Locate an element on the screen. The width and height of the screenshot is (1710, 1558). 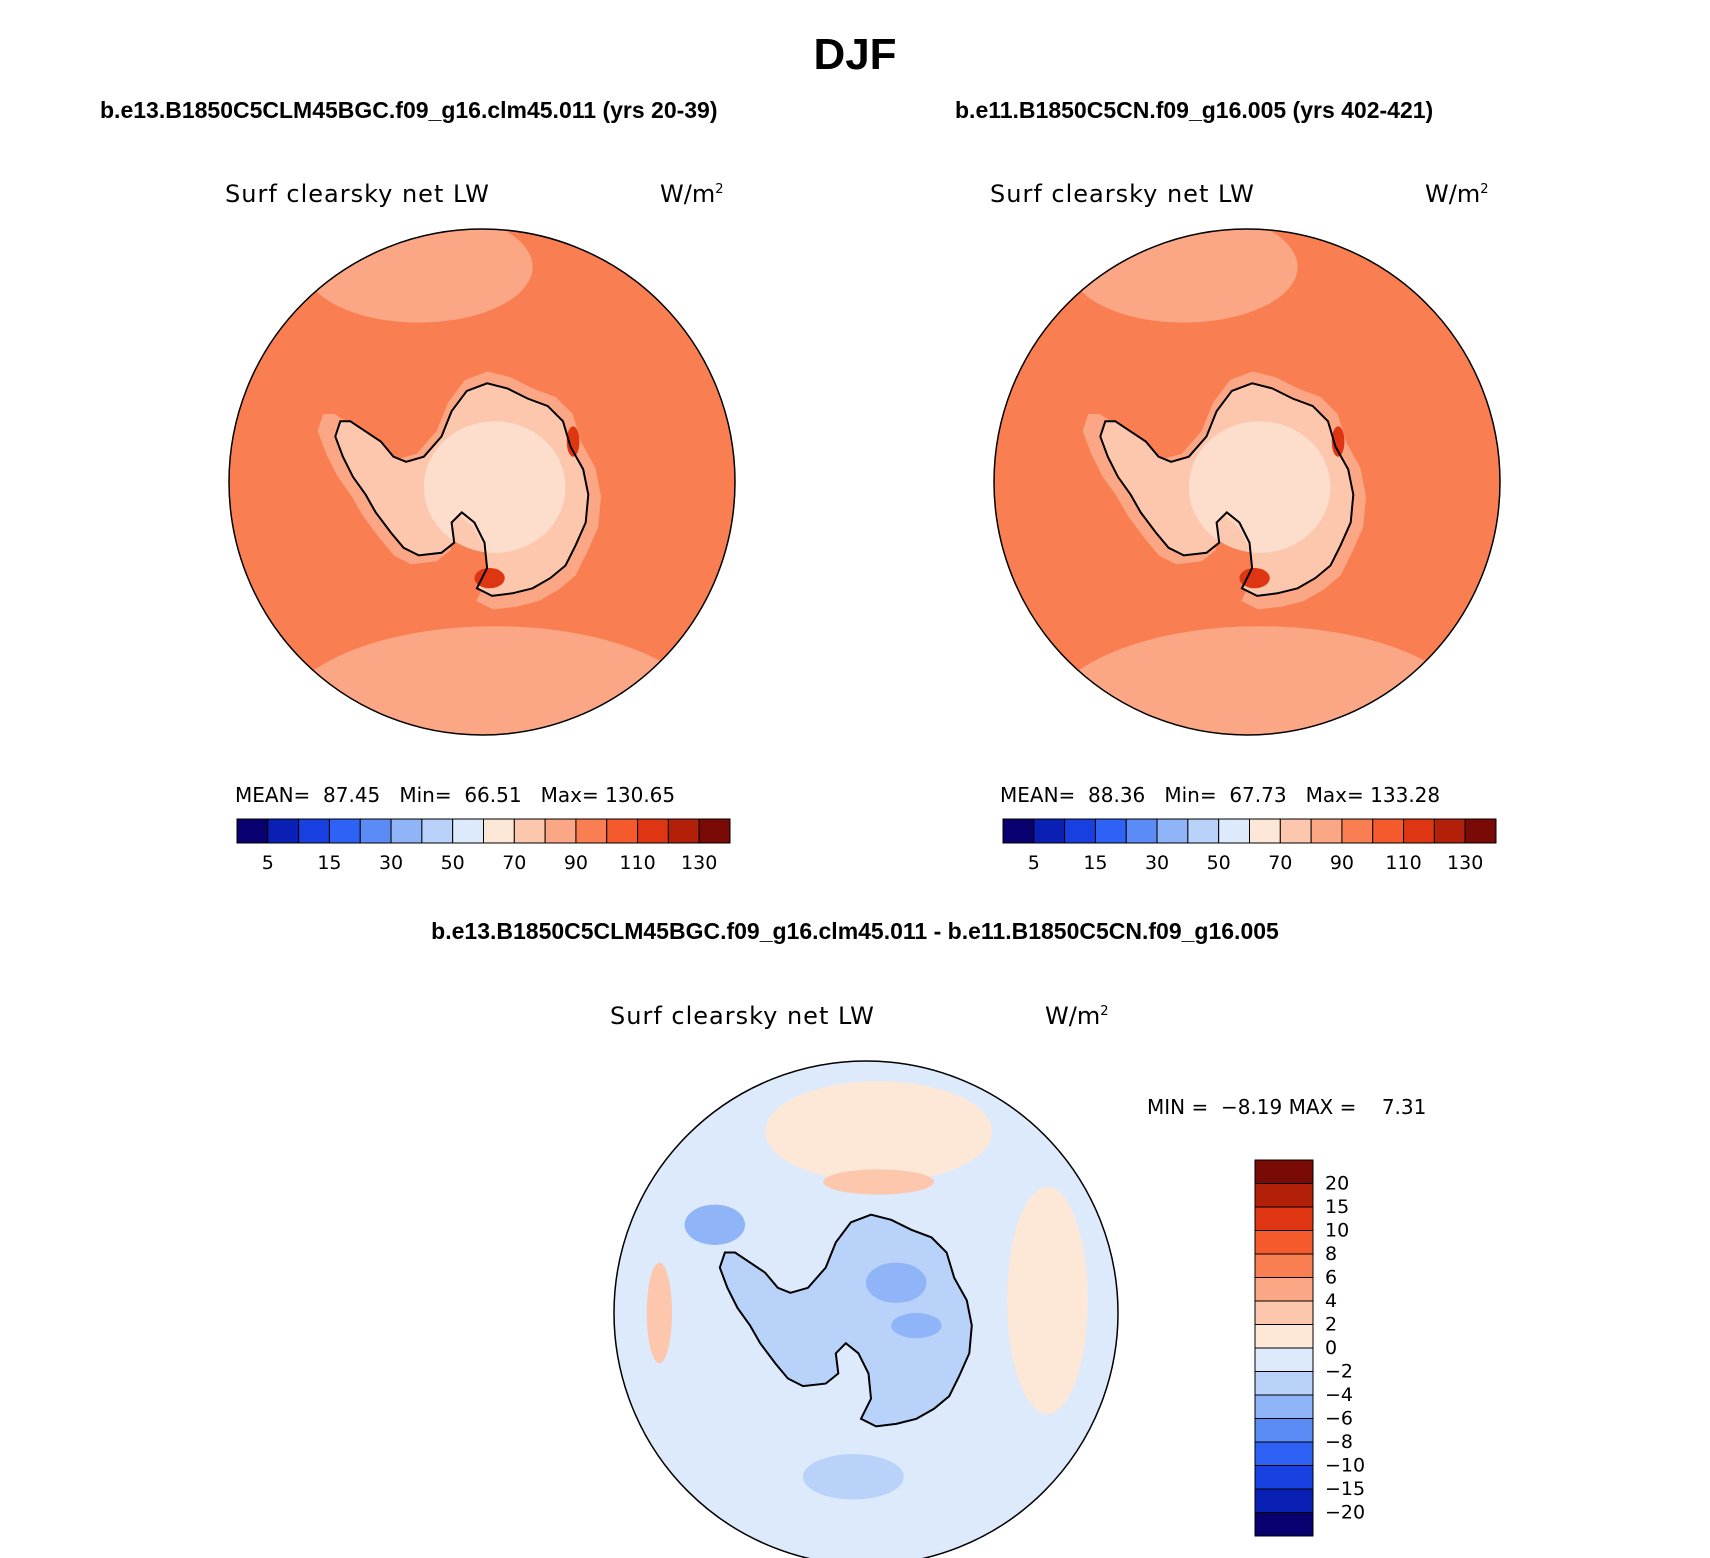
map-bottom-difference is located at coordinates (866, 1309).